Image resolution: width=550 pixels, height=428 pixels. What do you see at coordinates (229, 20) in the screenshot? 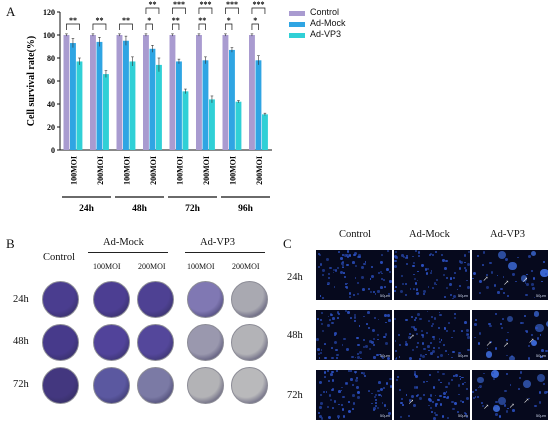
I see `significance-stars: *` at bounding box center [229, 20].